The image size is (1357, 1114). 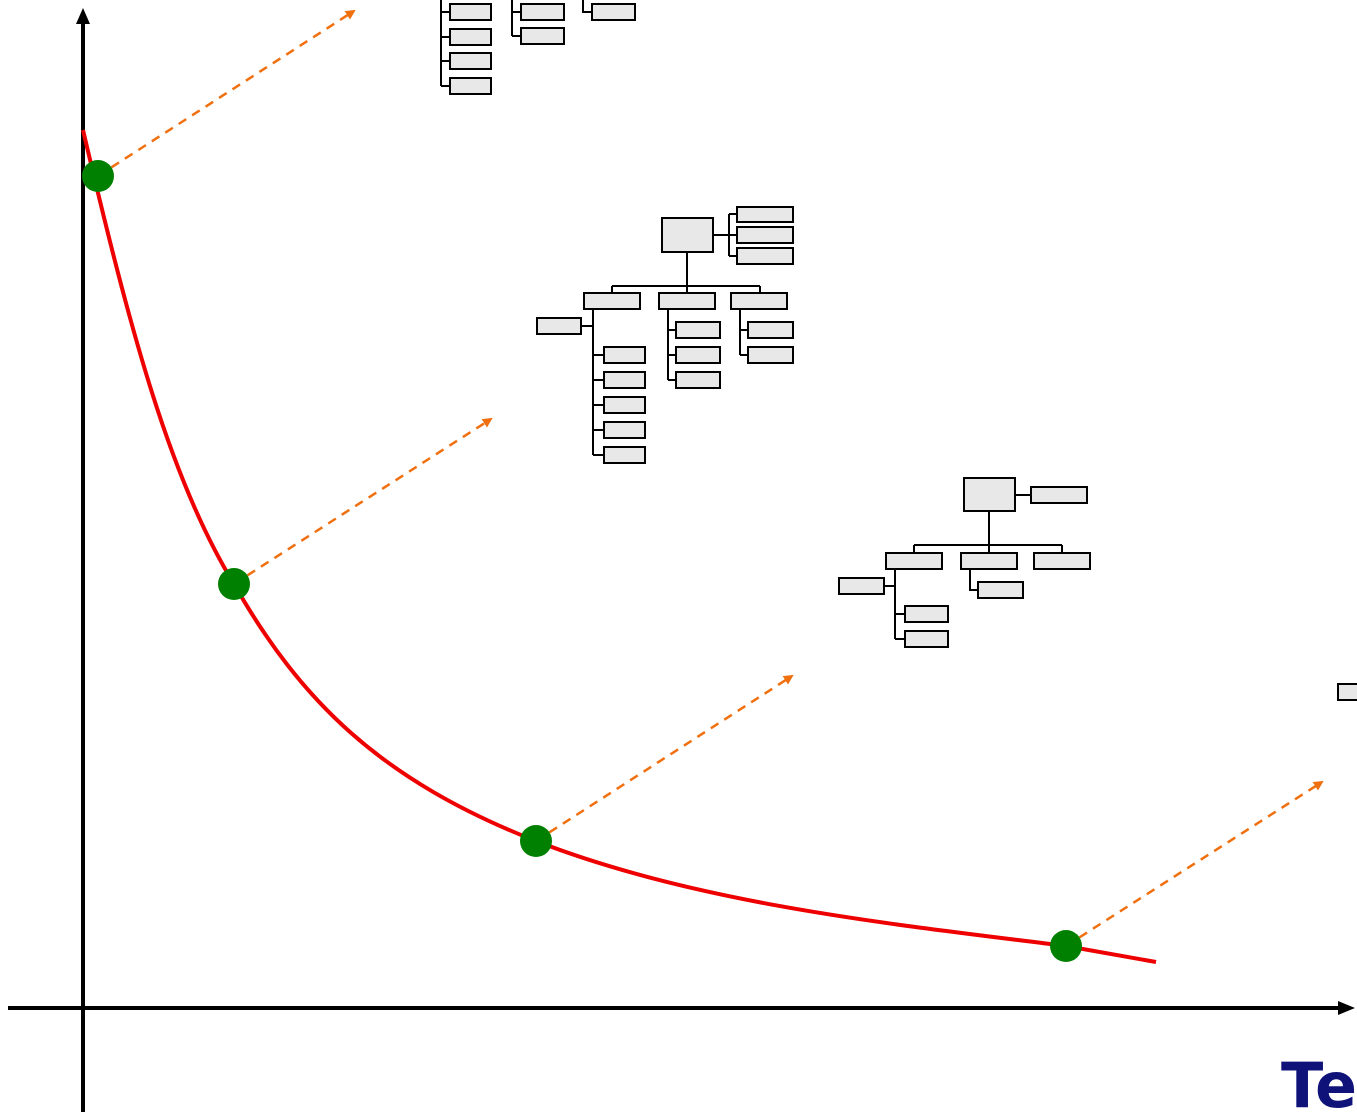 What do you see at coordinates (1319, 1081) in the screenshot?
I see `x-axis-label: Te` at bounding box center [1319, 1081].